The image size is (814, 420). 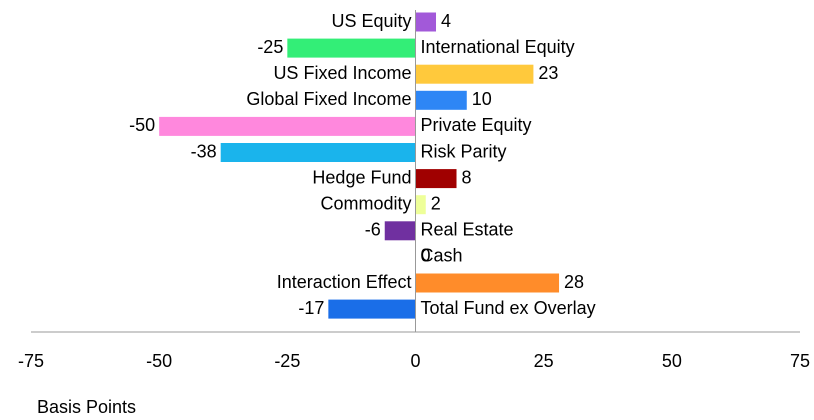 What do you see at coordinates (311, 308) in the screenshot?
I see `value-label: -17` at bounding box center [311, 308].